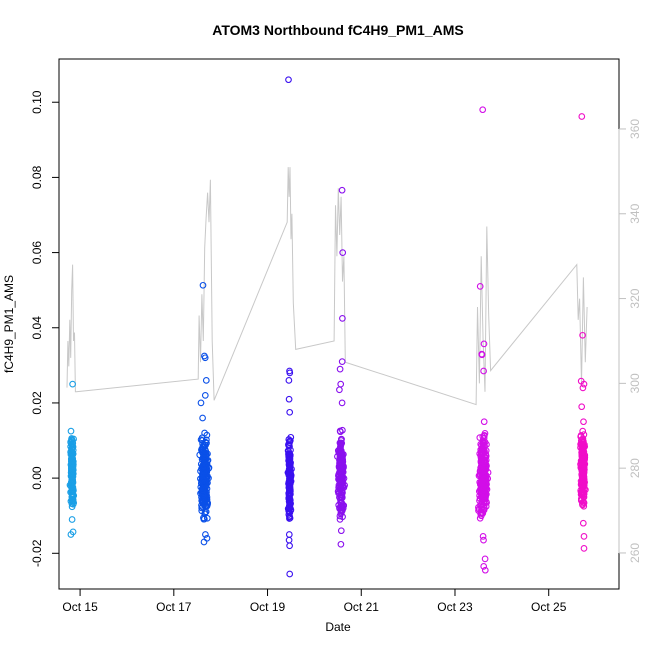 The width and height of the screenshot is (650, 650). What do you see at coordinates (9, 324) in the screenshot?
I see `y-axis-label: fC4H9_PM1_AMS` at bounding box center [9, 324].